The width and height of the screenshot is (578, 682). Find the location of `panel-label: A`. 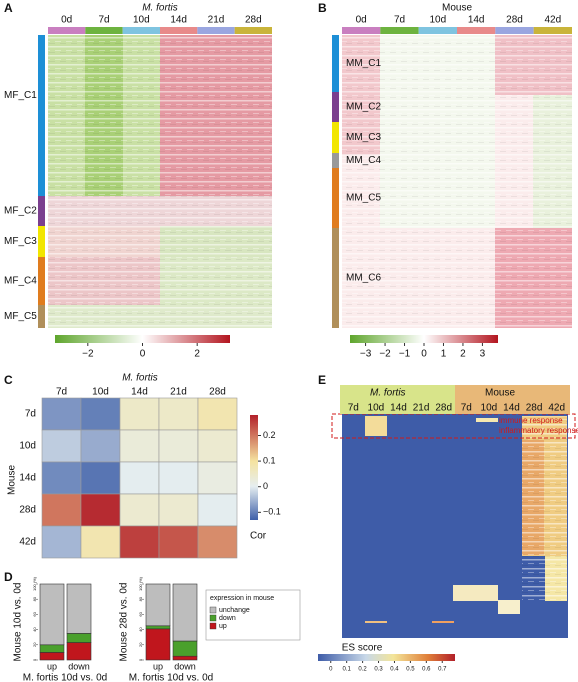

panel-label: A is located at coordinates (8, 8).